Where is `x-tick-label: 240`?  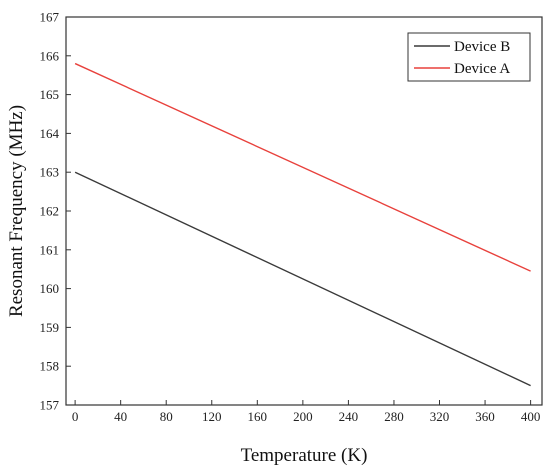
x-tick-label: 240 is located at coordinates (349, 416).